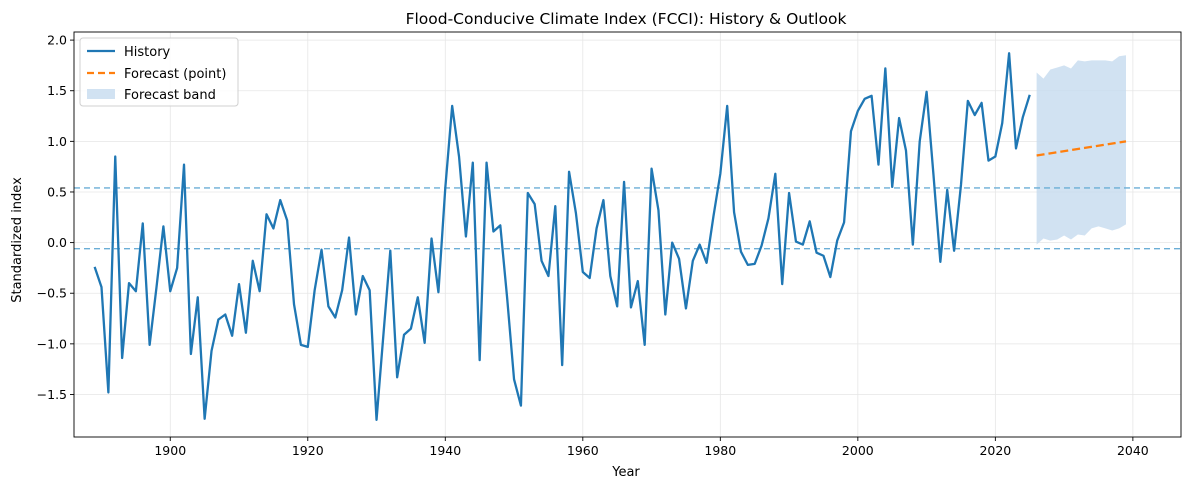 The height and width of the screenshot is (490, 1189). I want to click on x-tick-label: 1900, so click(170, 450).